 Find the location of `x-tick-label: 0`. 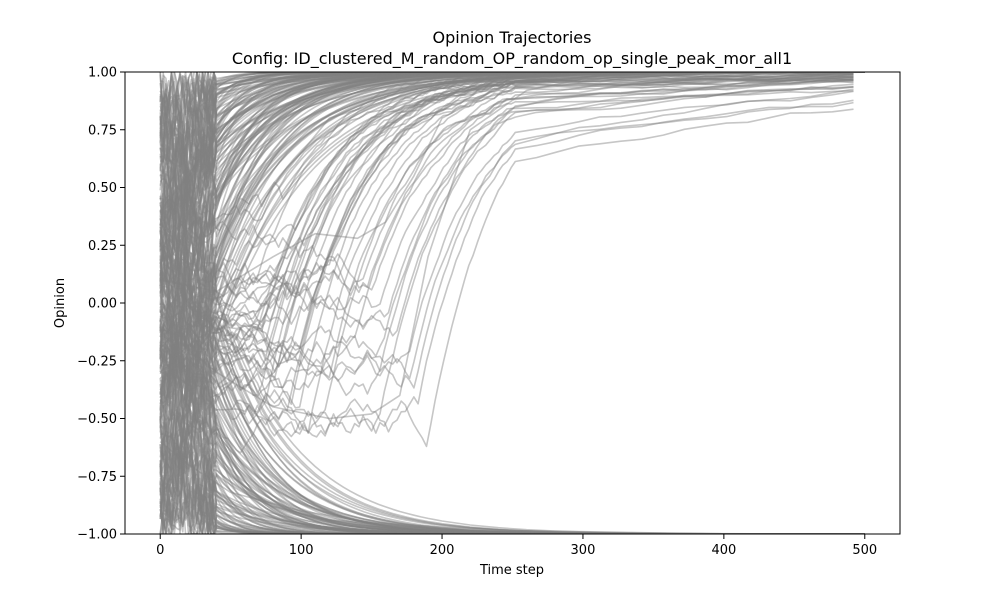

x-tick-label: 0 is located at coordinates (160, 550).